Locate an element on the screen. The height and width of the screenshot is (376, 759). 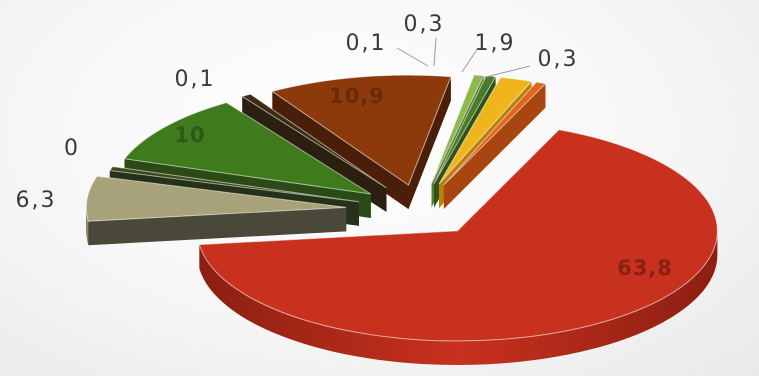
data-label-9: 1,9 is located at coordinates (495, 43).